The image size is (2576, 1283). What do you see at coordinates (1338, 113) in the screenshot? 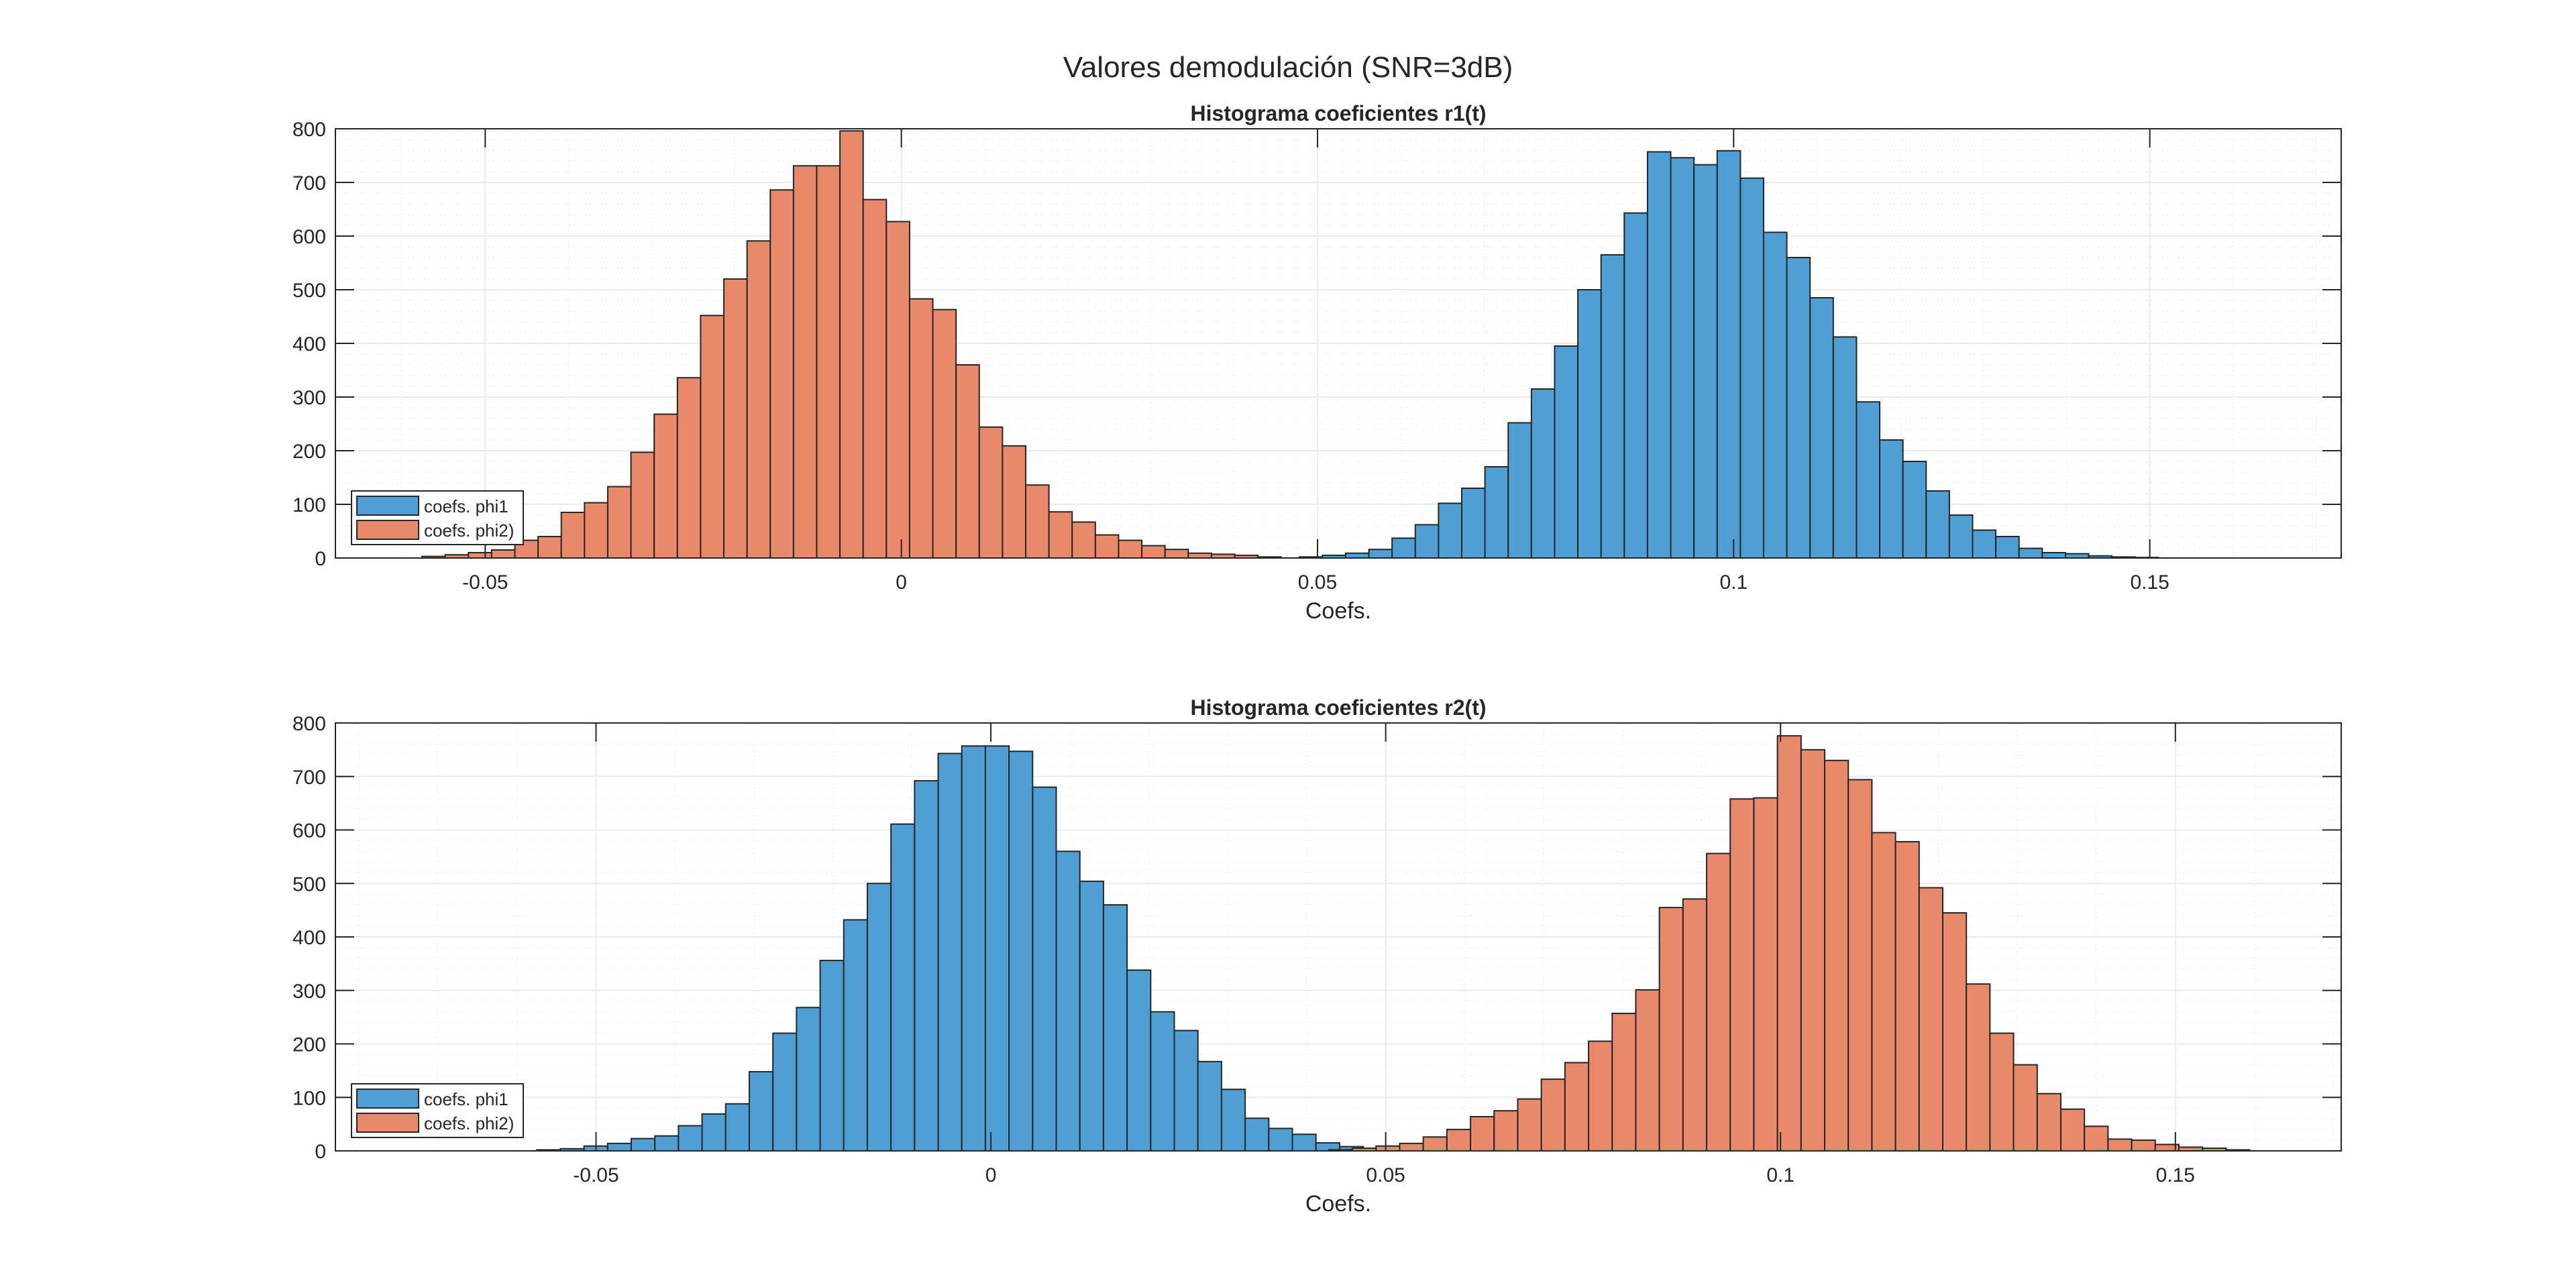
I see `chart-title: Histograma coeficientes r1(t)` at bounding box center [1338, 113].